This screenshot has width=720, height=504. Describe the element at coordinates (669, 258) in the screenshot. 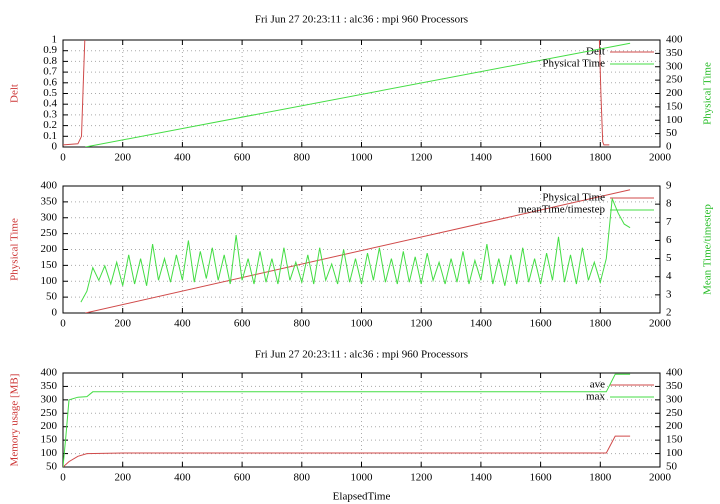

I see `y2-tick-label: 5` at that location.